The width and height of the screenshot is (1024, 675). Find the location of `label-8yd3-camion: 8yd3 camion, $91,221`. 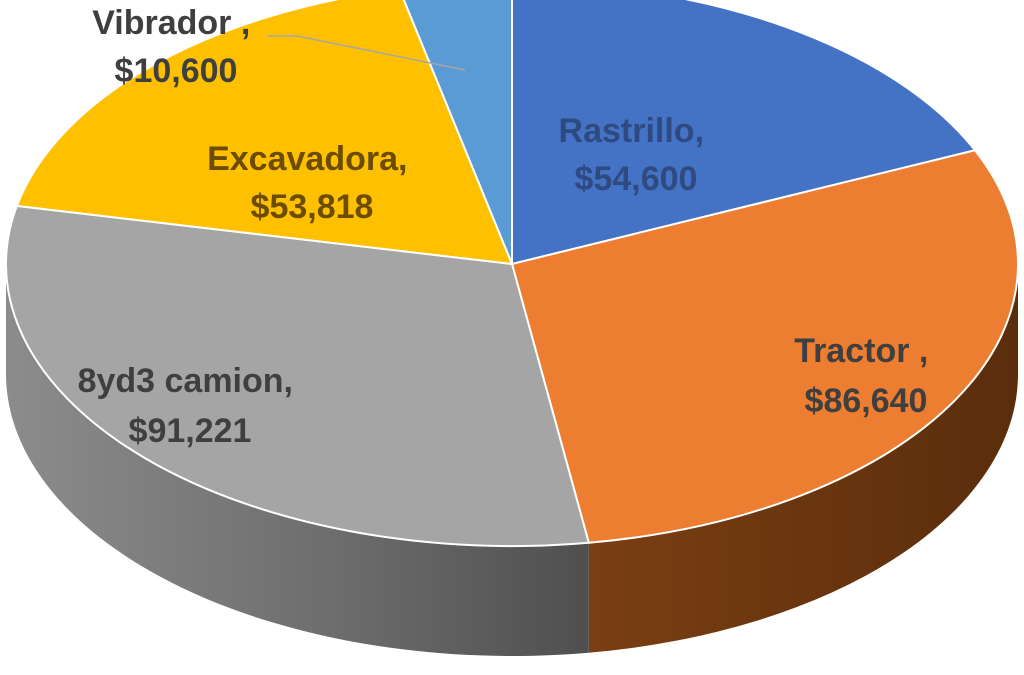

label-8yd3-camion: 8yd3 camion, $91,221 is located at coordinates (190, 406).